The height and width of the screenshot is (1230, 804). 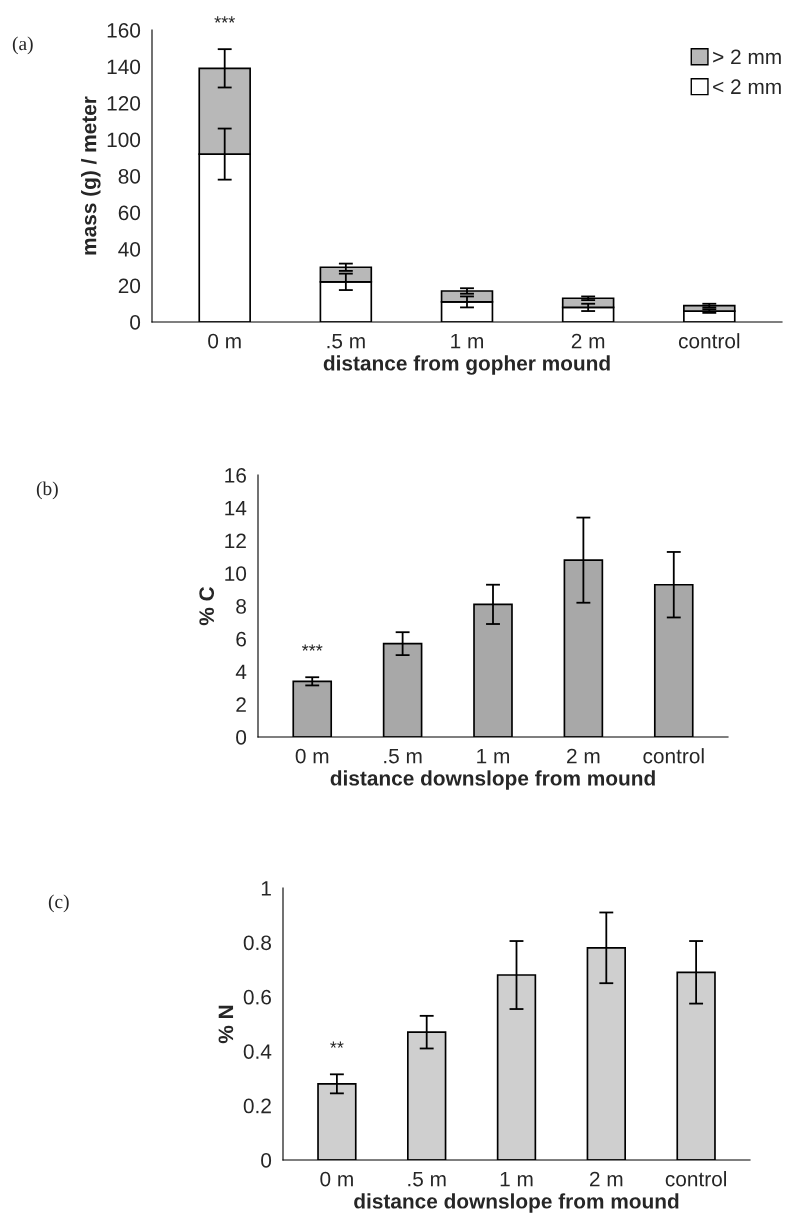 What do you see at coordinates (337, 1044) in the screenshot?
I see `annotation: **` at bounding box center [337, 1044].